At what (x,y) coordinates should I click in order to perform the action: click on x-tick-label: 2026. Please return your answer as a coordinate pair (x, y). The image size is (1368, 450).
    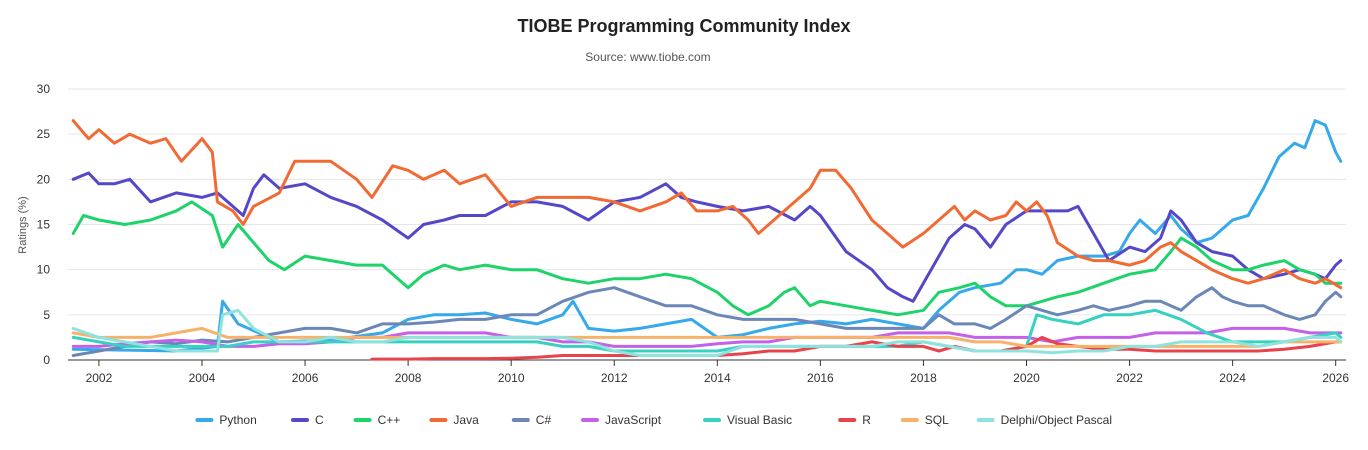
    Looking at the image, I should click on (1335, 378).